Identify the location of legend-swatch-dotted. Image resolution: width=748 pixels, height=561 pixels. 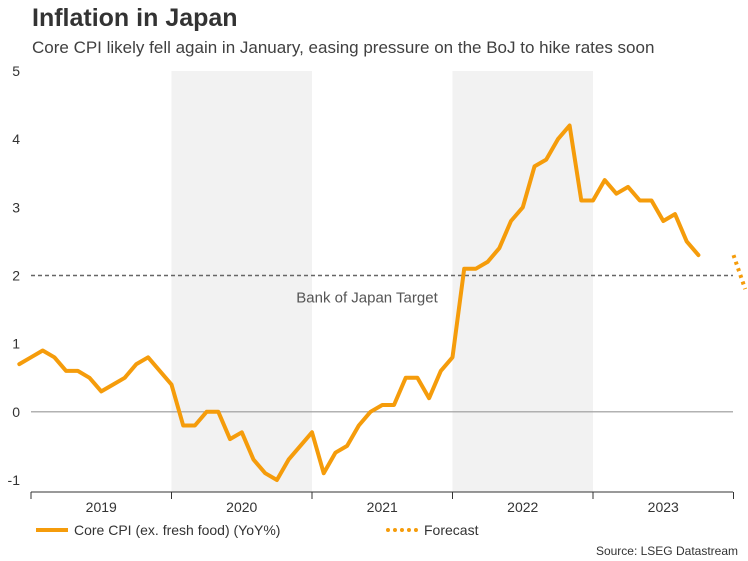
(402, 530).